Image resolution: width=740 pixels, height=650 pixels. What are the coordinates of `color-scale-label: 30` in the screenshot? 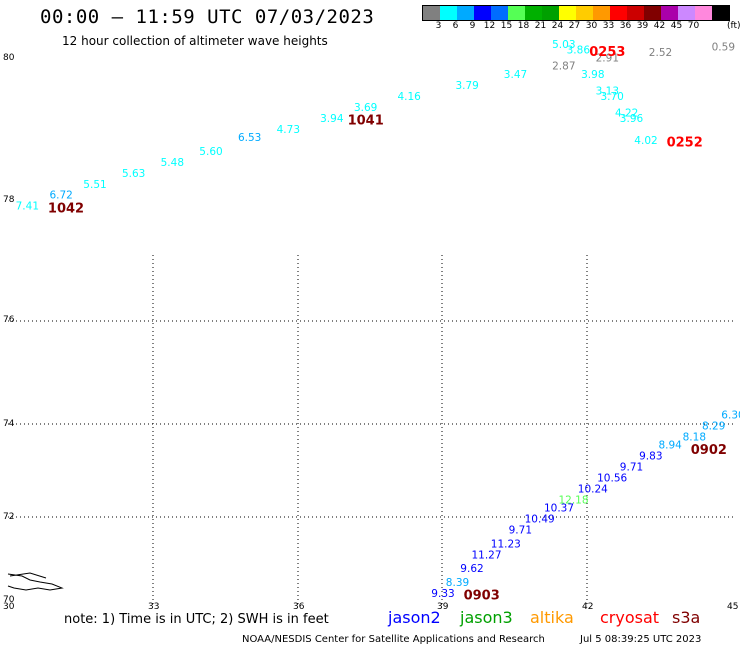 It's located at (591, 26).